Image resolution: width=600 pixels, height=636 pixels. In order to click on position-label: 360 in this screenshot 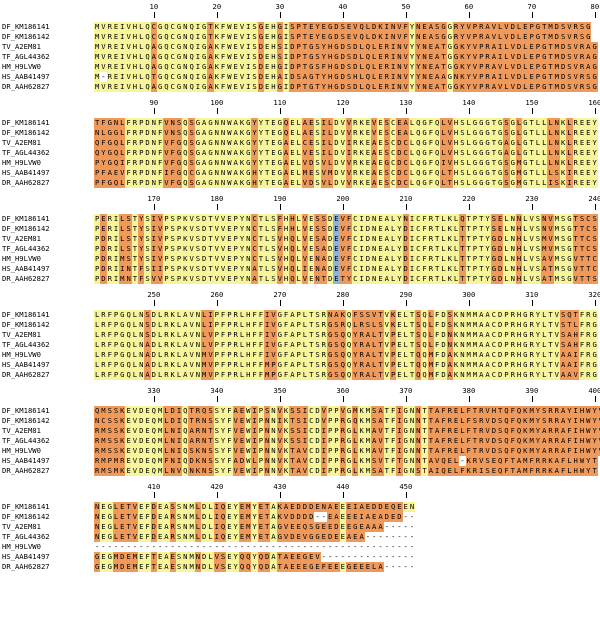, I will do `click(343, 390)`.